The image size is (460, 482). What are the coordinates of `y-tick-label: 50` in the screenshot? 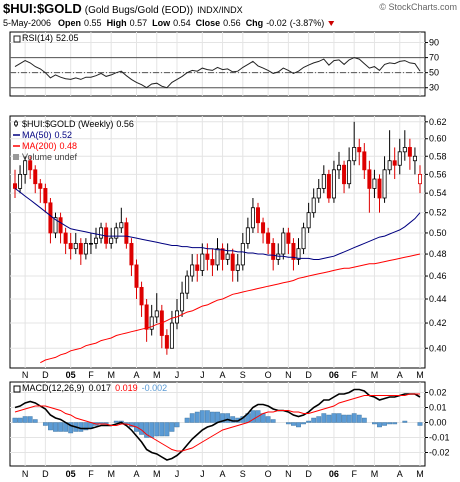 It's located at (434, 73).